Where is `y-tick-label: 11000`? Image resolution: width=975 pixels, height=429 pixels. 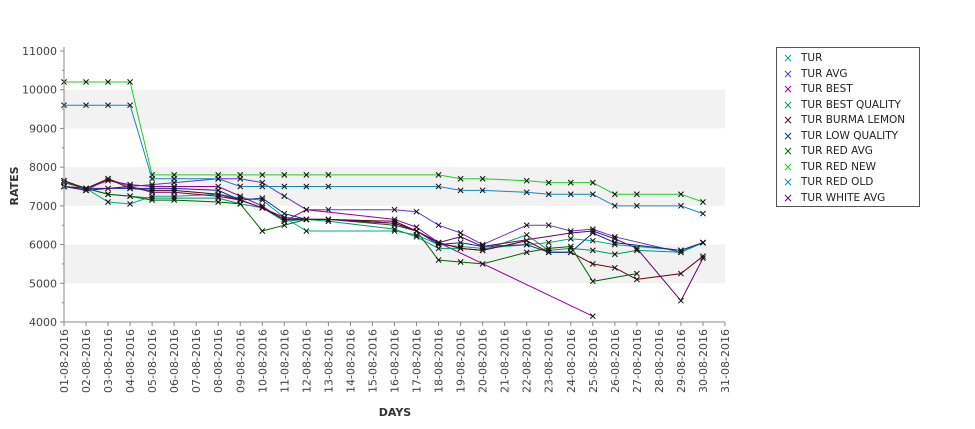 y-tick-label: 11000 is located at coordinates (39, 51).